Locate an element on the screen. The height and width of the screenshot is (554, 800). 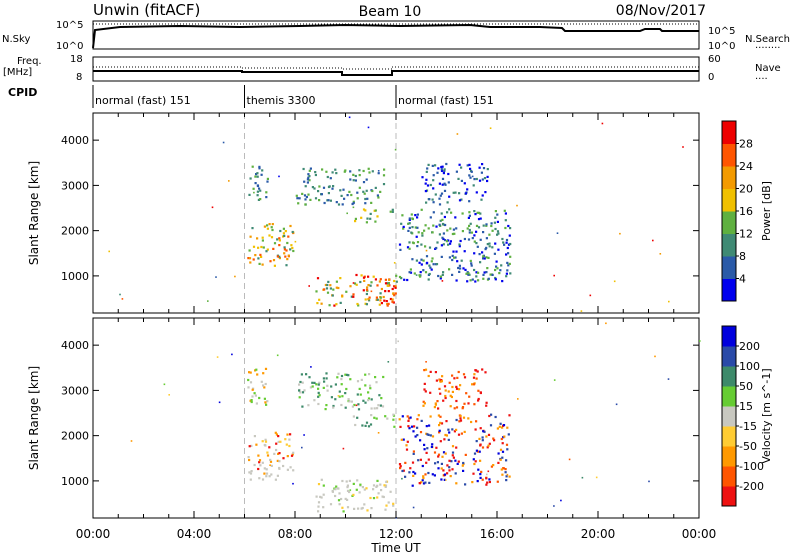
x-tick-label: 04:00 is located at coordinates (194, 534).